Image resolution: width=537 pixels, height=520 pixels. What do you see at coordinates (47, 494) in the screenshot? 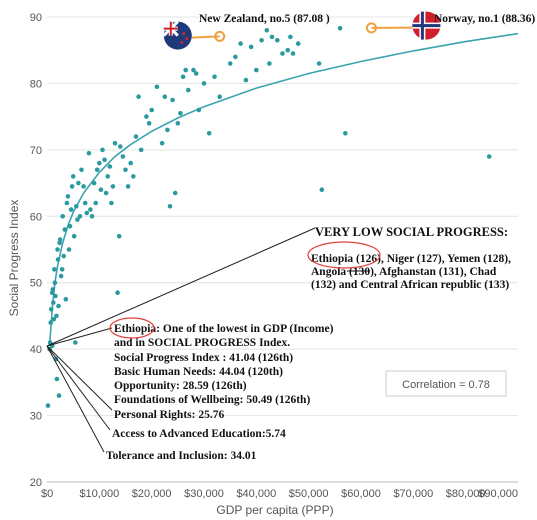
I see `x-tick-label: $0` at bounding box center [47, 494].